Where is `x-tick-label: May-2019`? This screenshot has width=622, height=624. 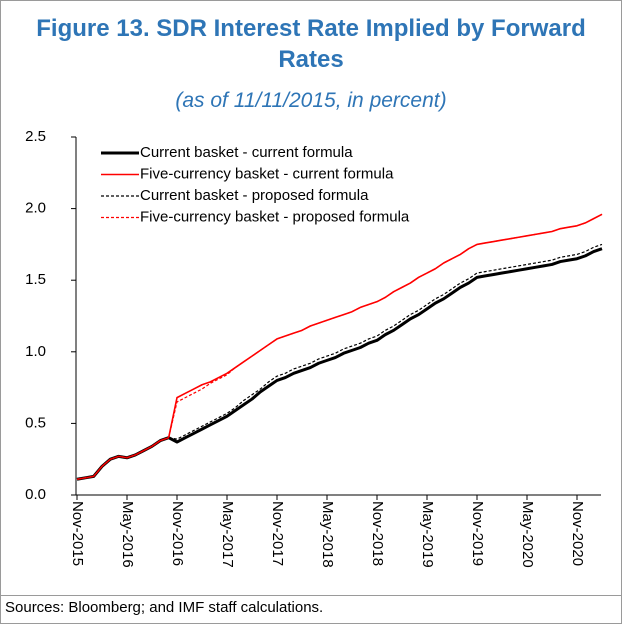
x-tick-label: May-2019 is located at coordinates (427, 534).